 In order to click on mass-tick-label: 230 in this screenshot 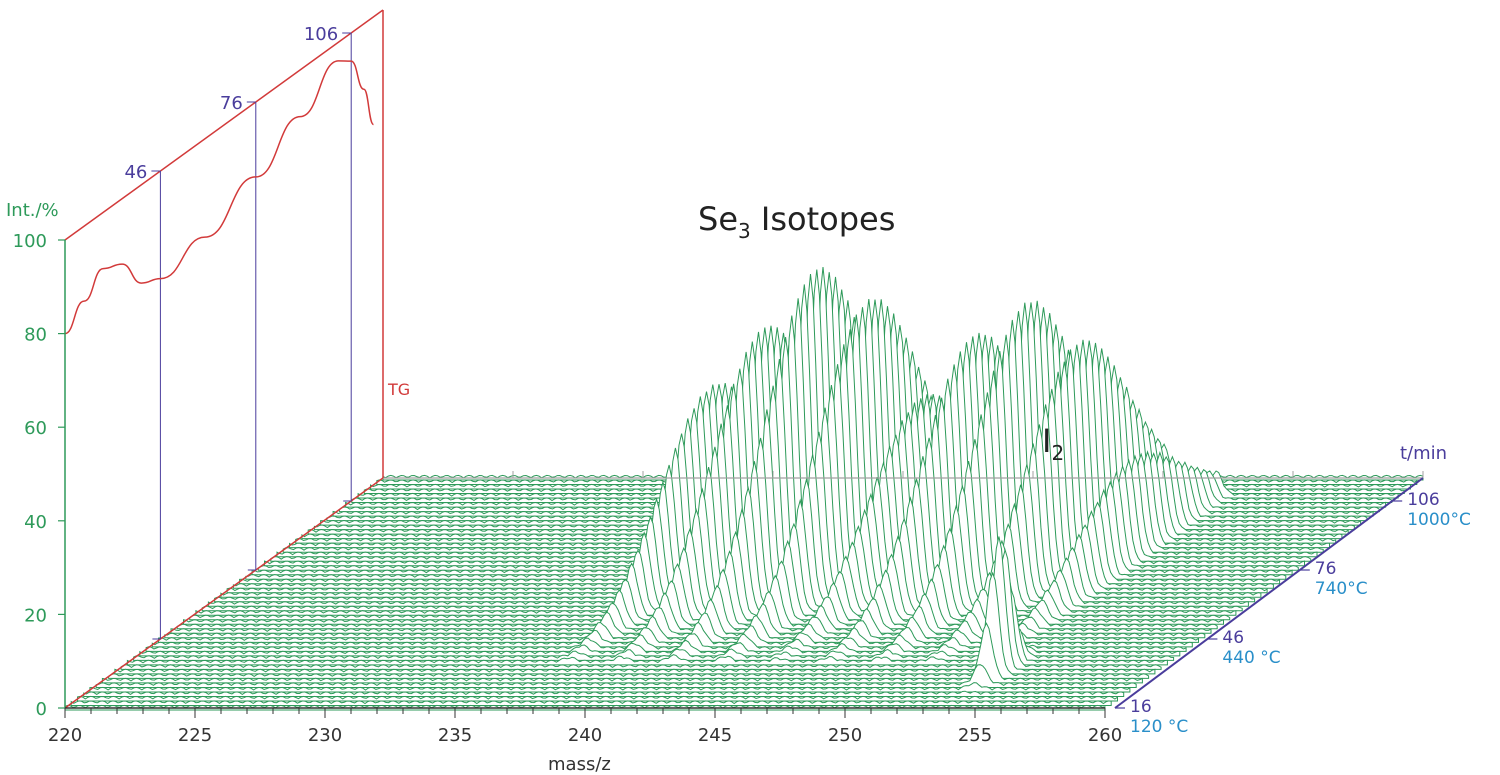, I will do `click(325, 735)`.